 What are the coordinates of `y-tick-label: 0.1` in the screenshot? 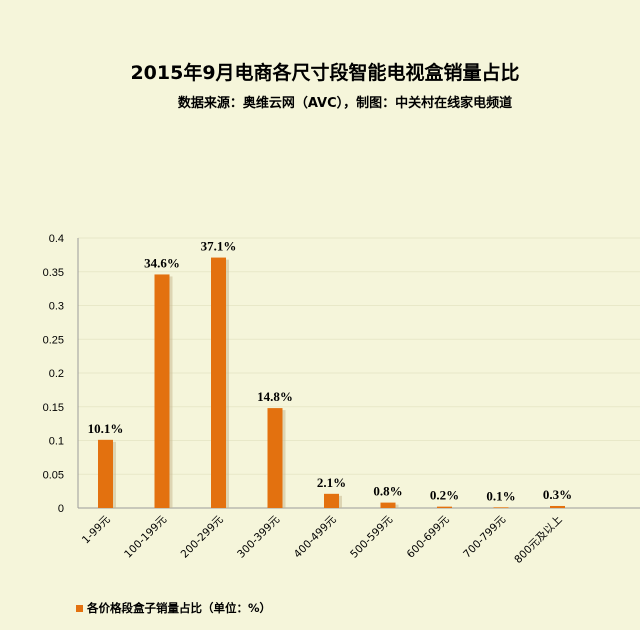 It's located at (56, 442).